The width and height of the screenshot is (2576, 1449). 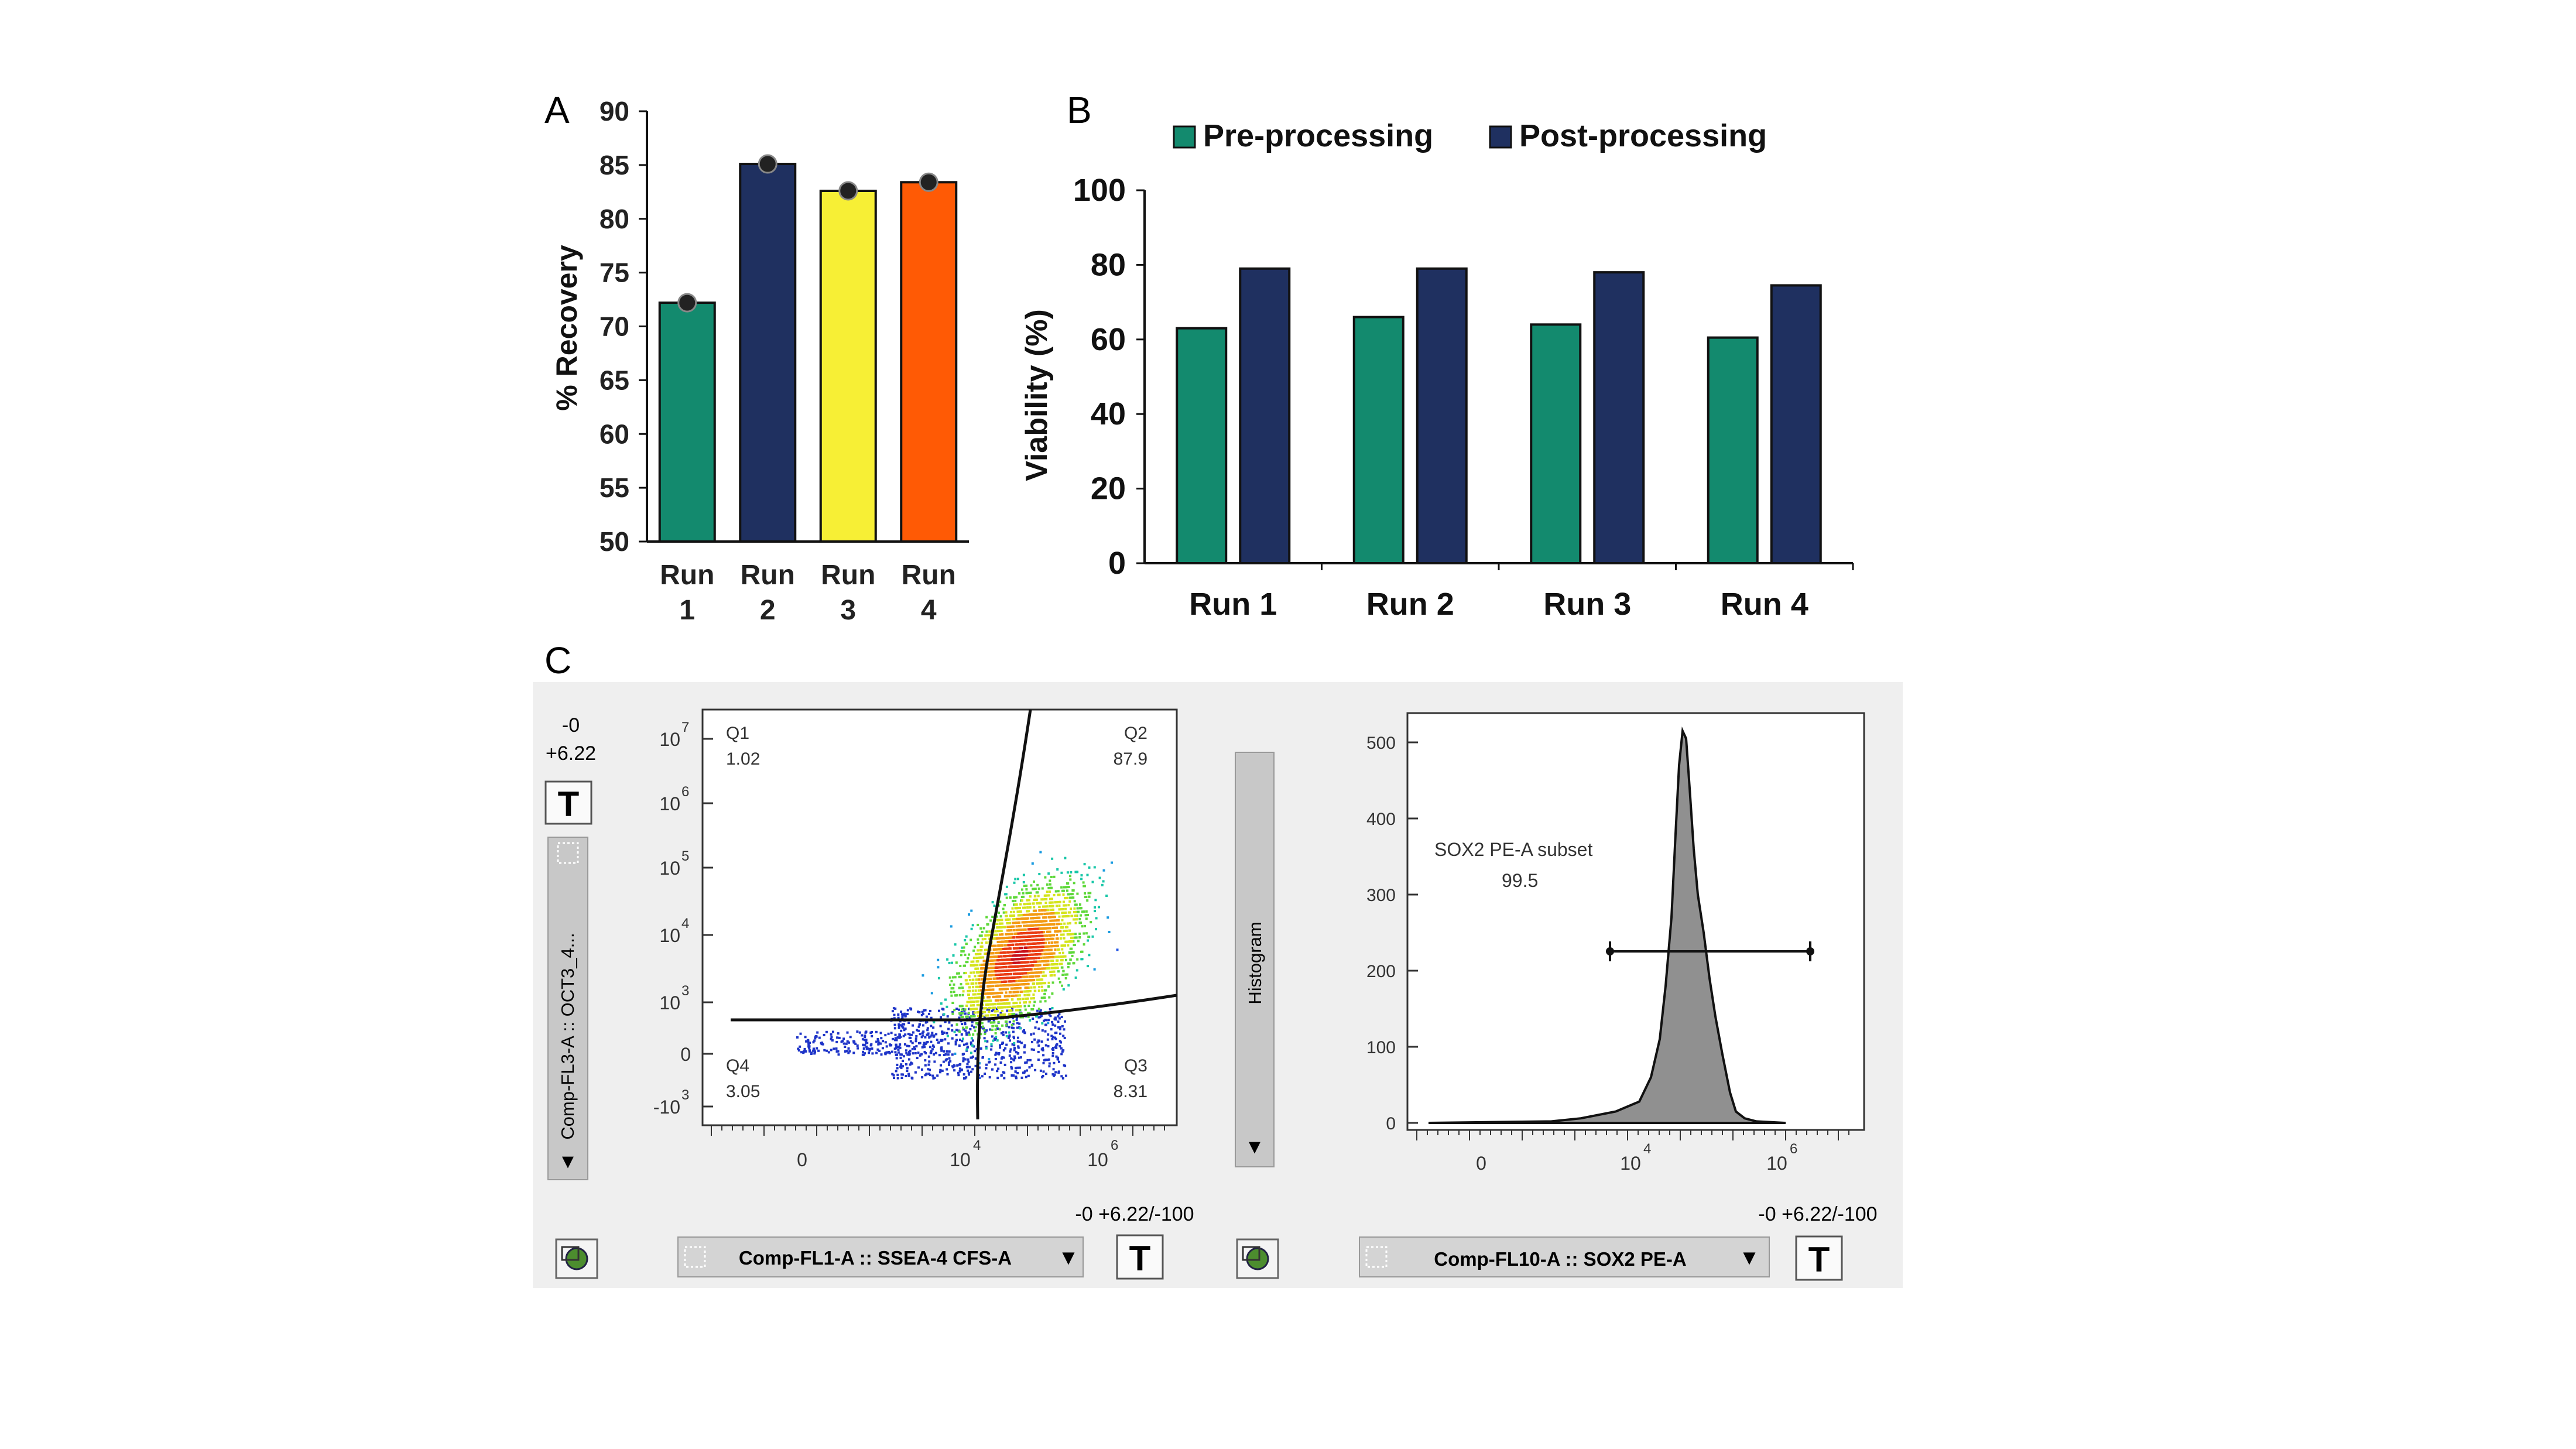 I want to click on chart-a-y-tick-label: 80, so click(x=614, y=219).